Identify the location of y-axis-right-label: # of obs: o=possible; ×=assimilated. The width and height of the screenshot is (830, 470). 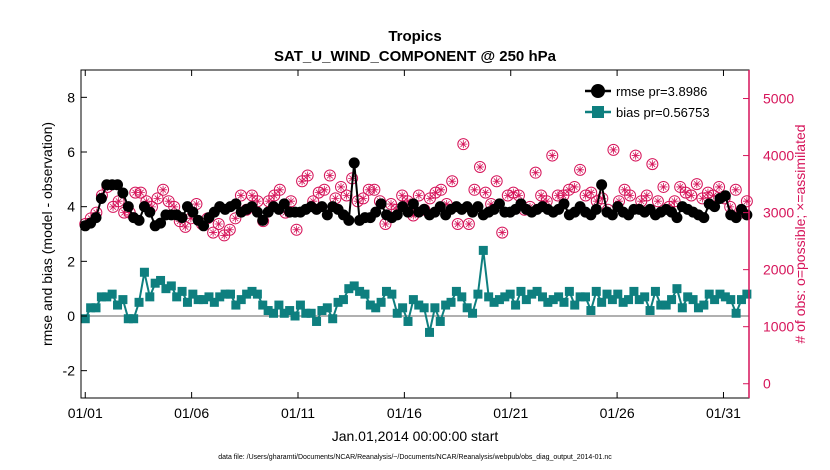
(800, 233).